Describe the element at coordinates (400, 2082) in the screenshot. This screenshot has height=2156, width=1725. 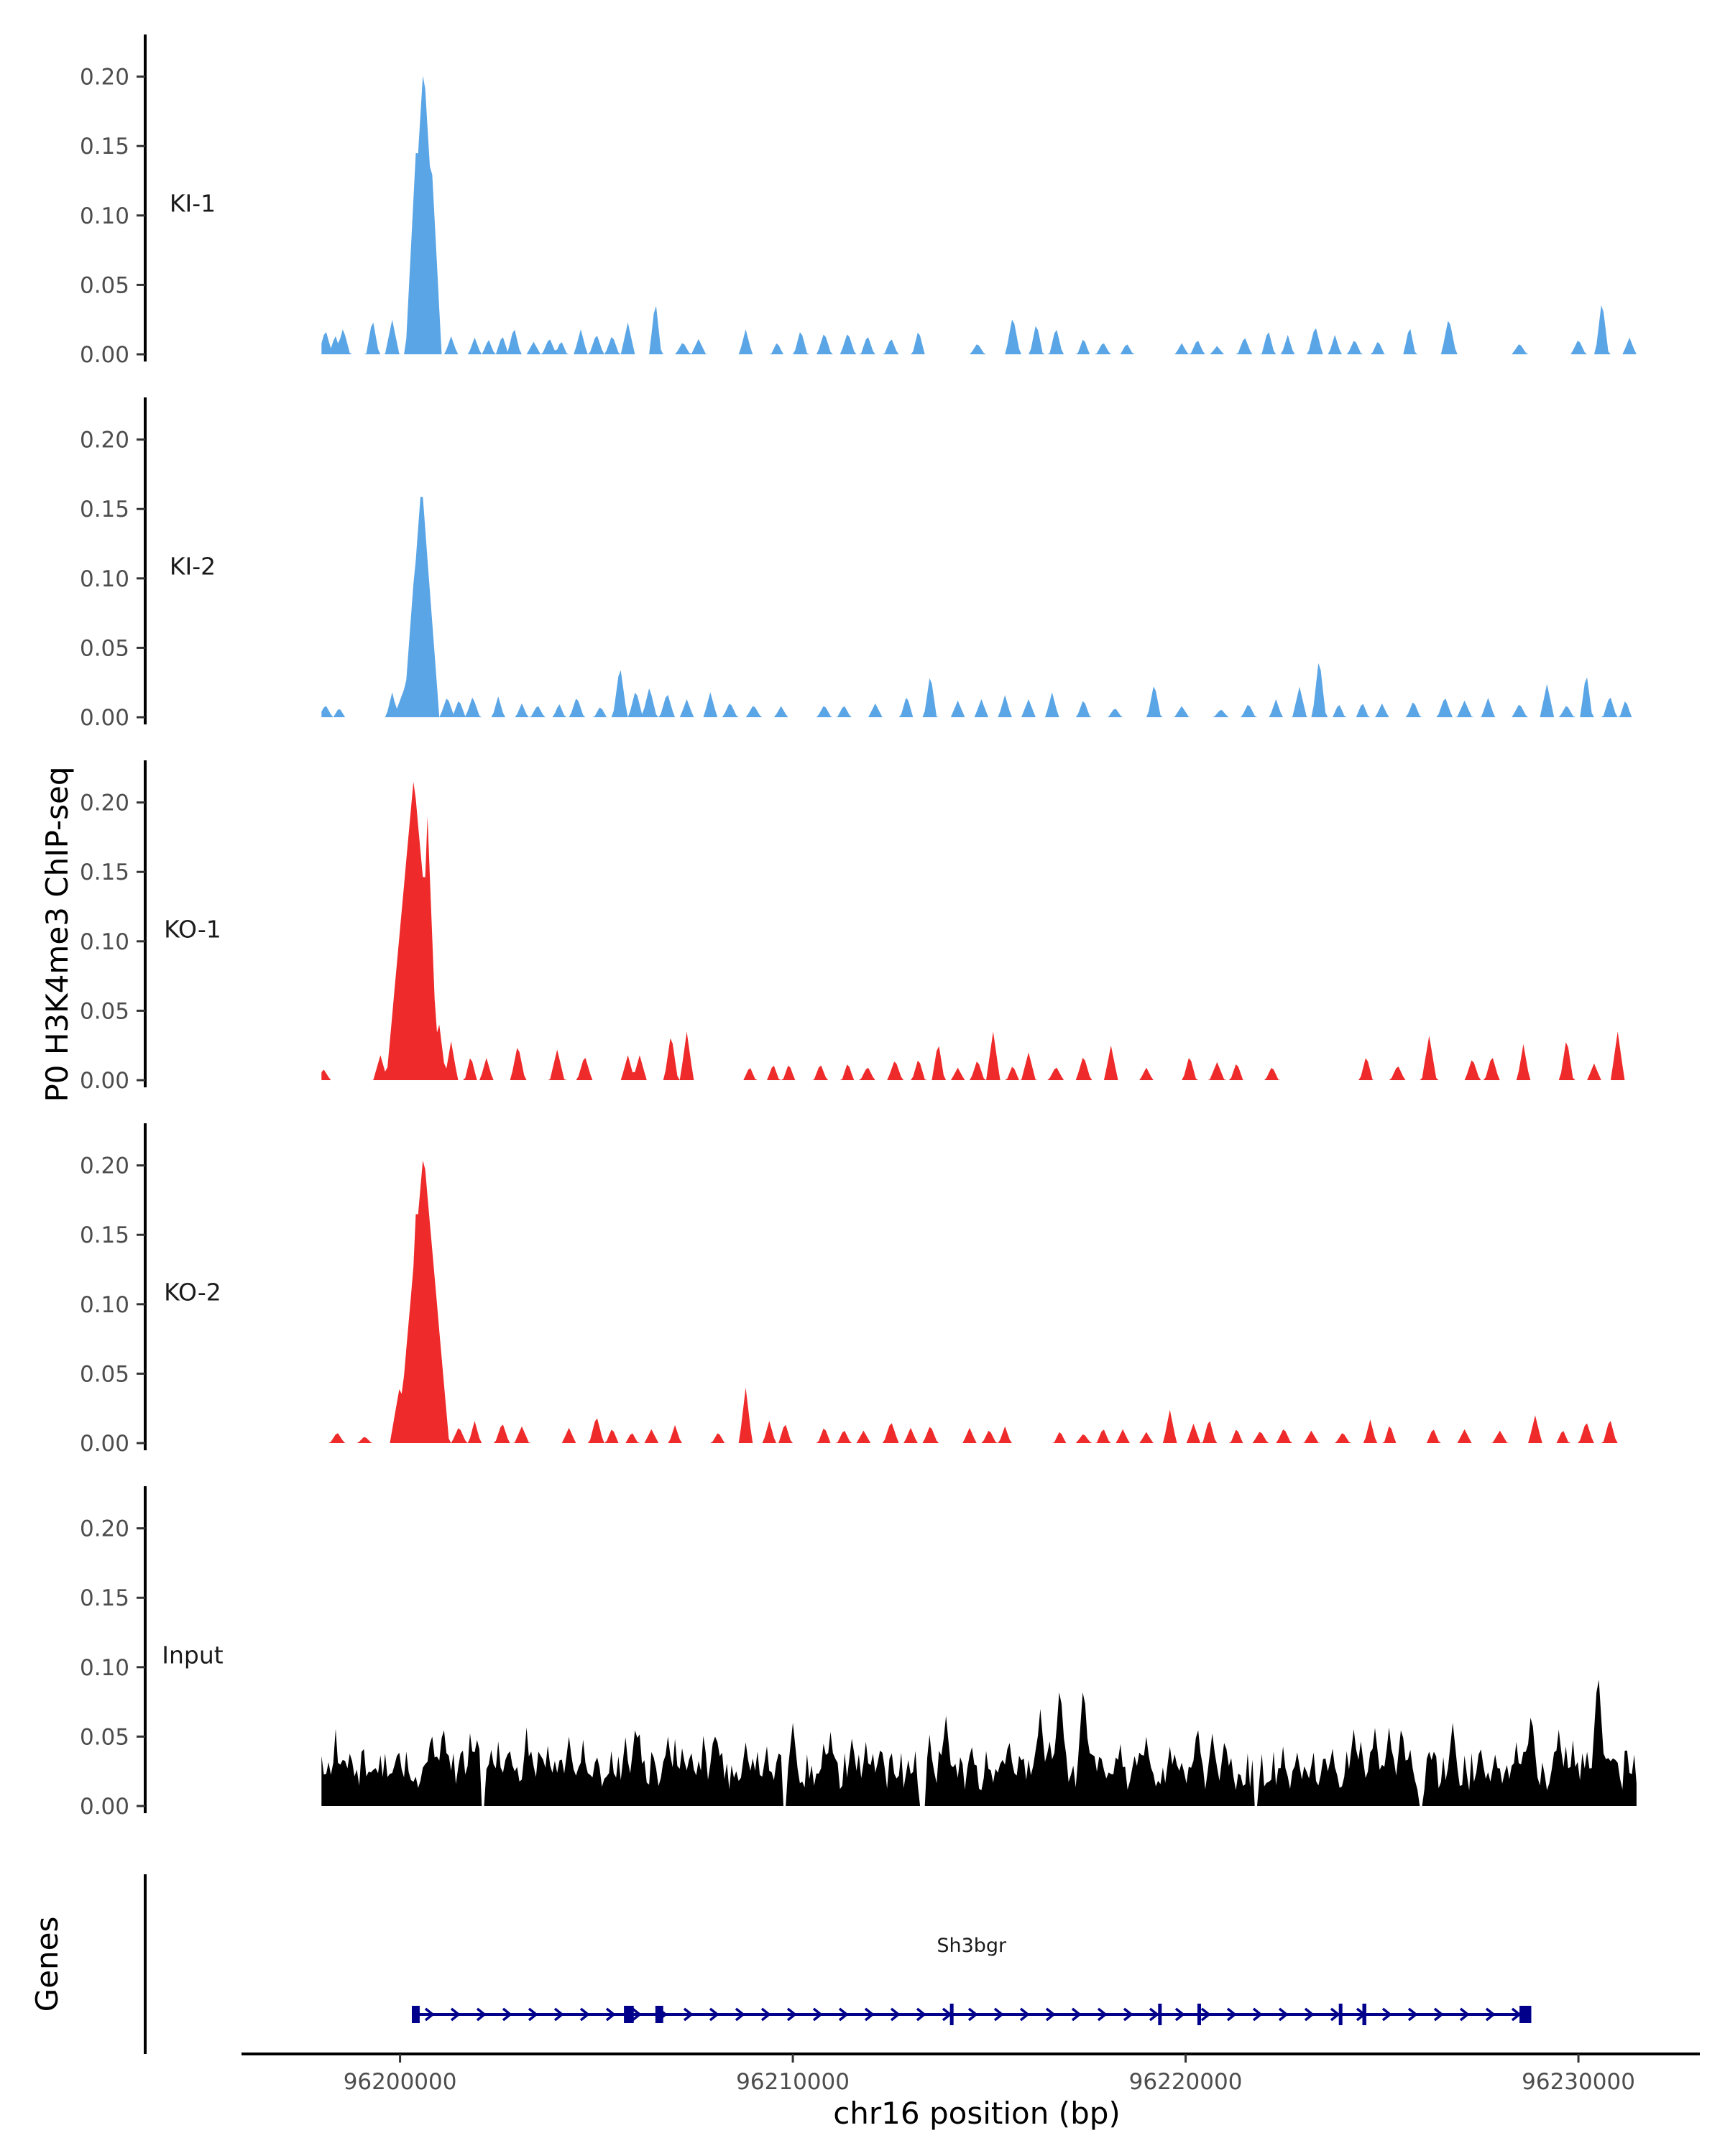
I see `x-tick-label: 96200000` at that location.